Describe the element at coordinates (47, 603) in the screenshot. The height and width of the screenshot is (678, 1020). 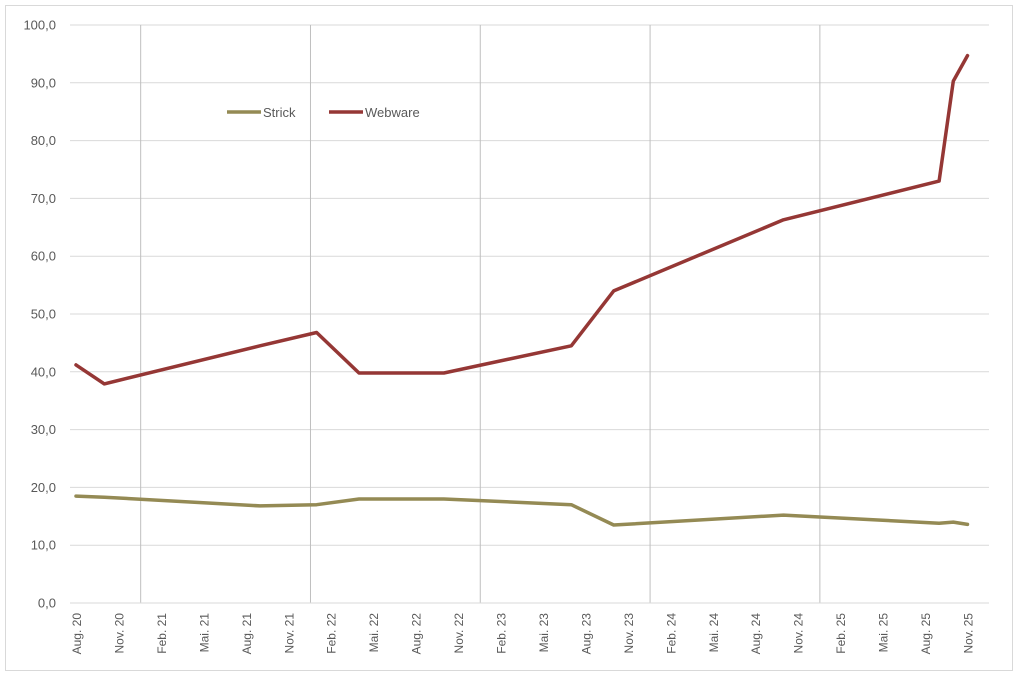
I see `y-tick-label: 0,0` at that location.